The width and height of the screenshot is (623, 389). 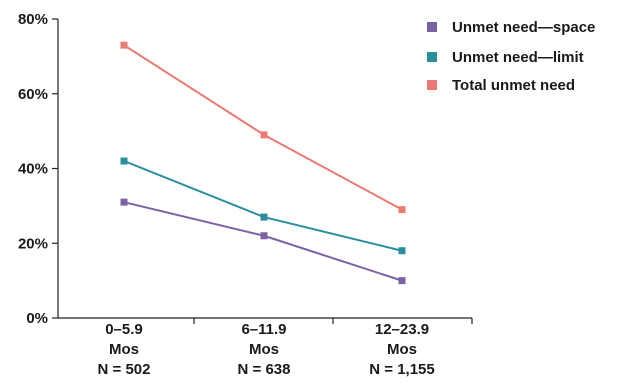 I want to click on legend-label-unmet-need-space: Unmet need—space, so click(x=523, y=27).